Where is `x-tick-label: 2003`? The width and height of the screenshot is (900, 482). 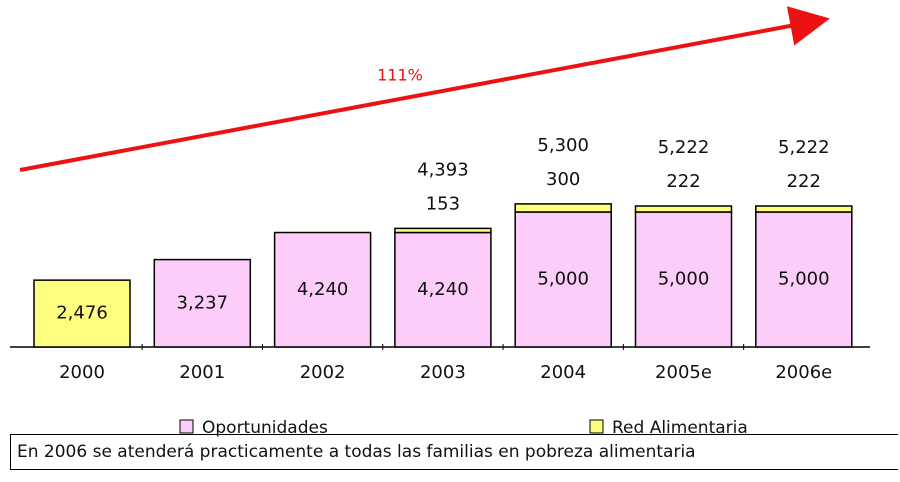
x-tick-label: 2003 is located at coordinates (443, 372).